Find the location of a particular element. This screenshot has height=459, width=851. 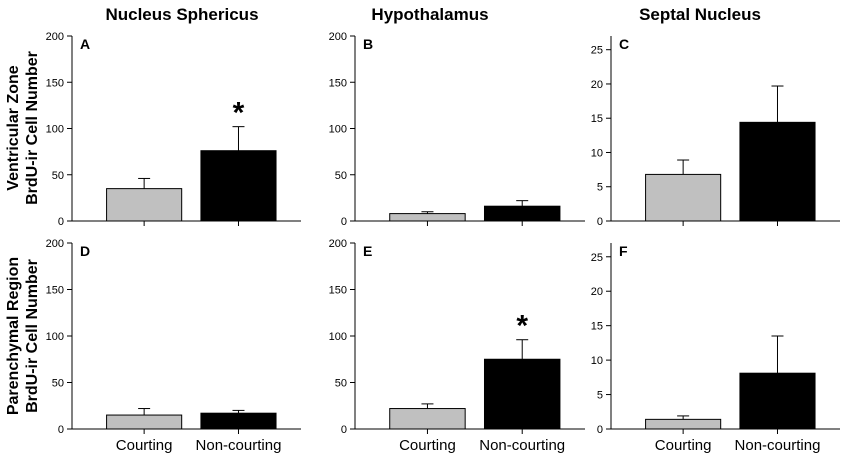

bar-E-non-courting is located at coordinates (522, 394).